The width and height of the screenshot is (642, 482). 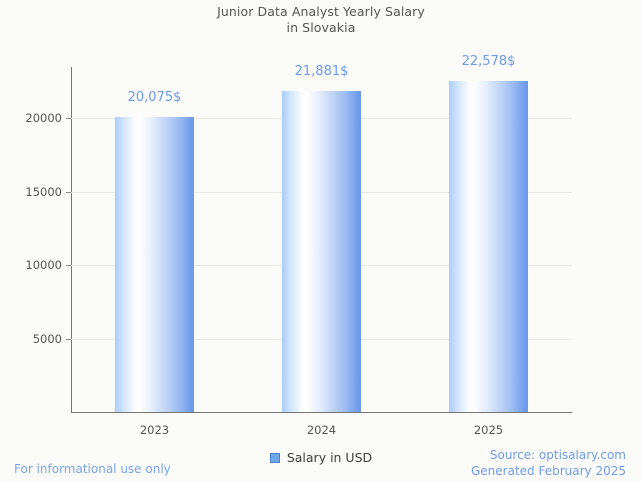 What do you see at coordinates (154, 430) in the screenshot?
I see `x-axis-label-2023: 2023` at bounding box center [154, 430].